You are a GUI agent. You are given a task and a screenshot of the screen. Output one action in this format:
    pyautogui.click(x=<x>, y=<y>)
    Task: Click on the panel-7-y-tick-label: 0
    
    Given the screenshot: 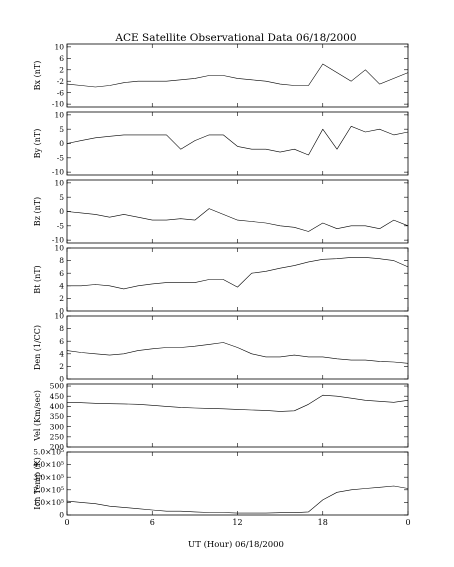 What is the action you would take?
    pyautogui.click(x=61, y=515)
    